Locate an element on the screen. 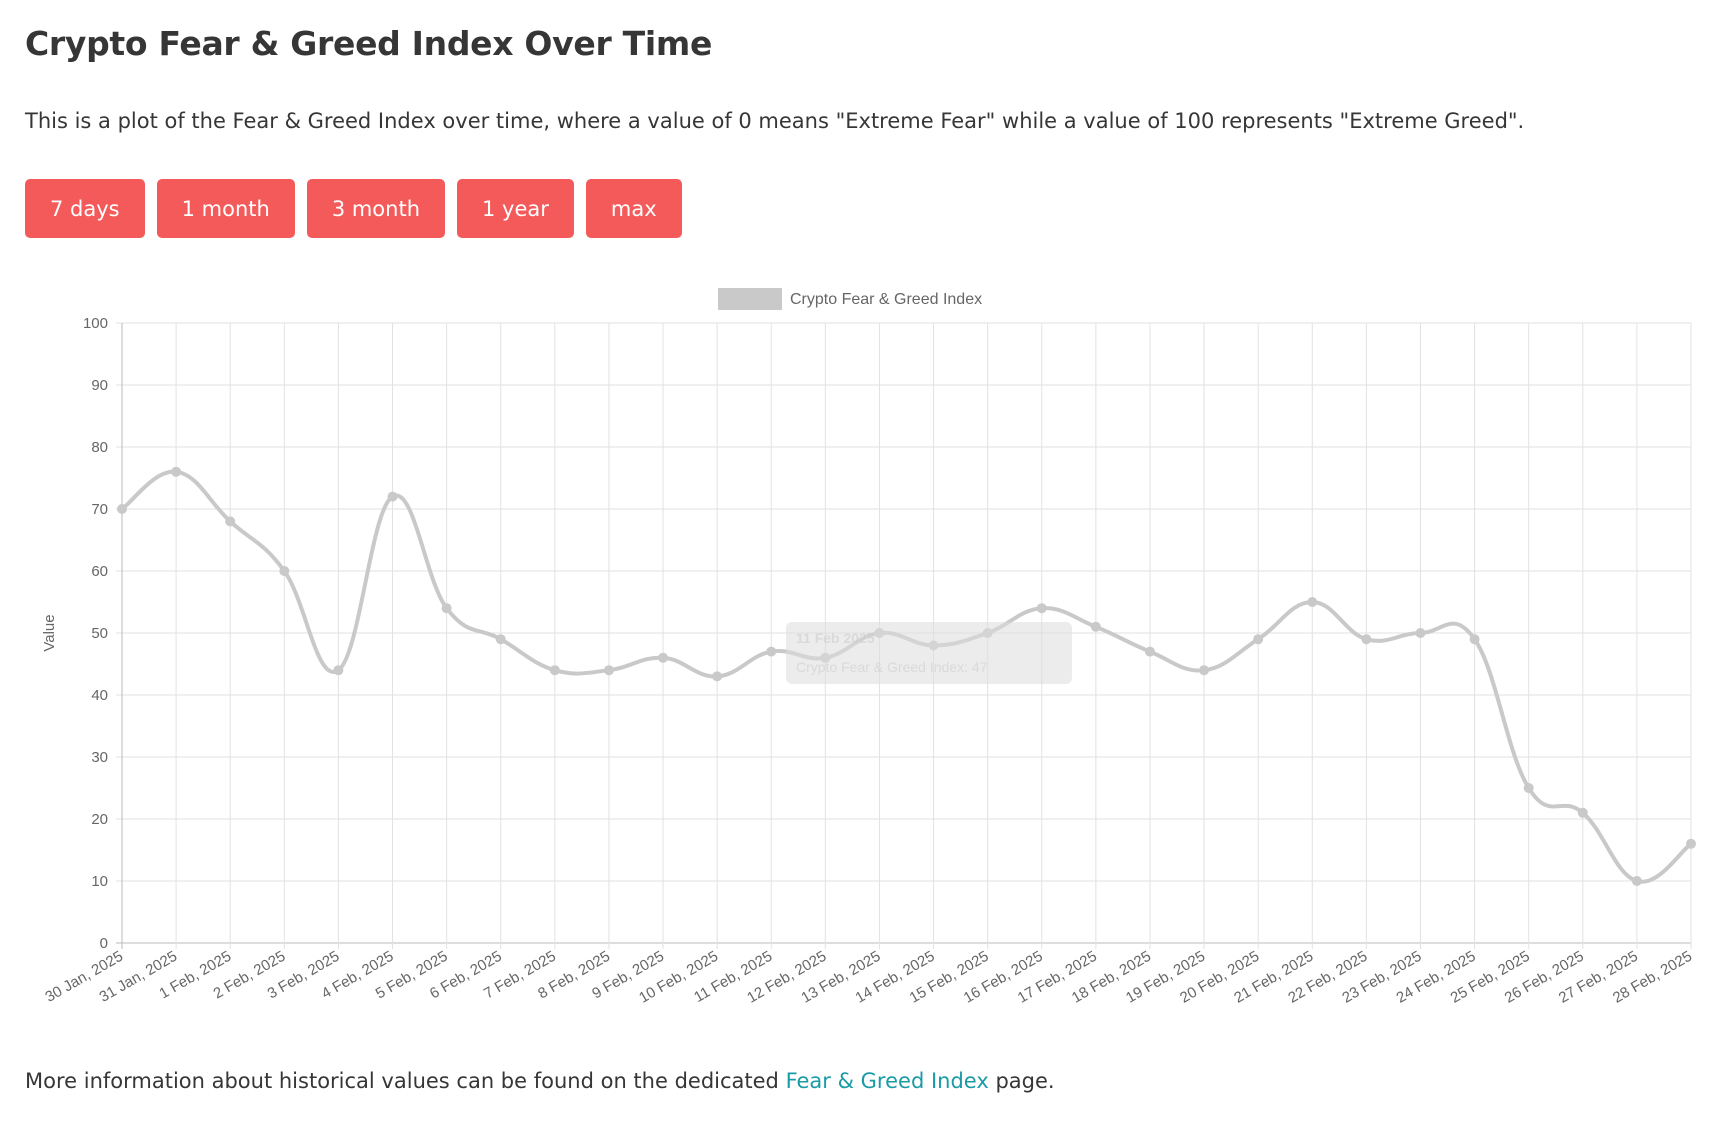 Image resolution: width=1713 pixels, height=1121 pixels. range-max-button: max is located at coordinates (633, 208).